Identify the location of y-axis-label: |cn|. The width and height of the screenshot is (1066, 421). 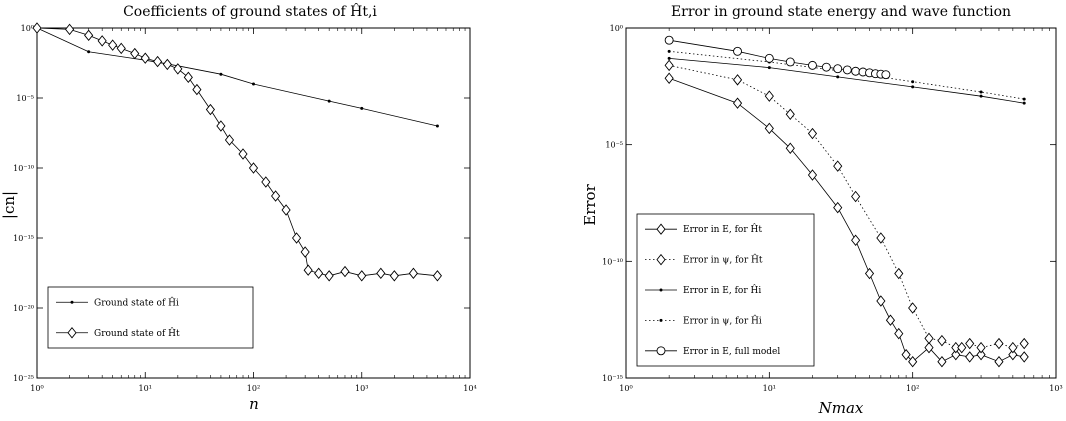
(9, 205).